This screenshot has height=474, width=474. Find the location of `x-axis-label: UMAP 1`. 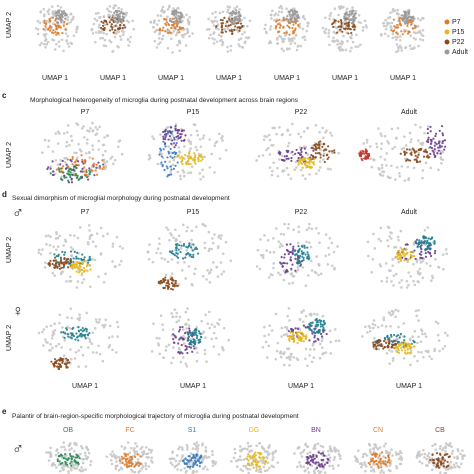

x-axis-label: UMAP 1 is located at coordinates (287, 78).